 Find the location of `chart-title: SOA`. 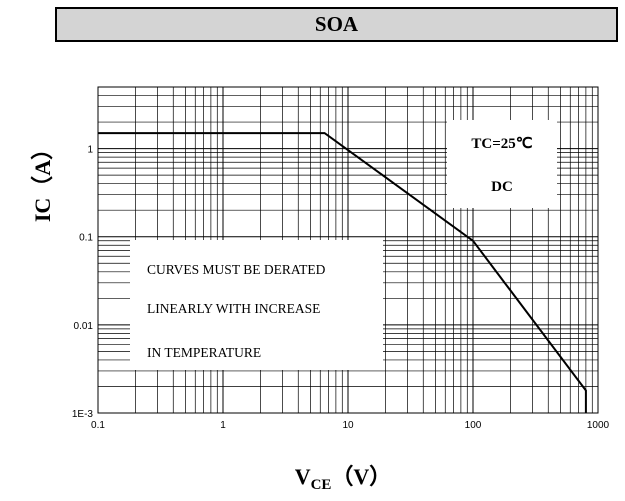

chart-title: SOA is located at coordinates (336, 24).